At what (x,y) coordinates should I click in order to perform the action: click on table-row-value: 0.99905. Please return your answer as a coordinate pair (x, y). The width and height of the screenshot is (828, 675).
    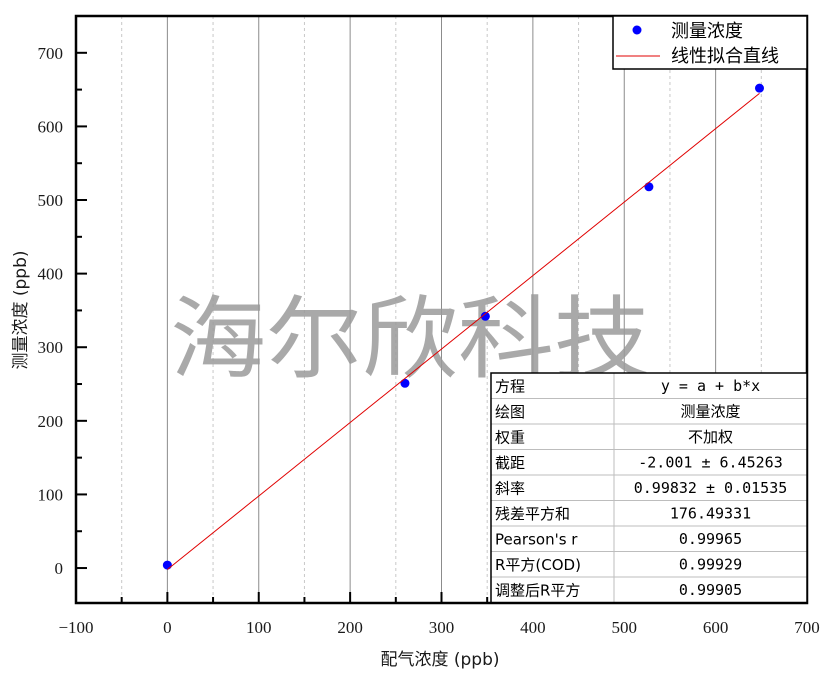
    Looking at the image, I should click on (710, 590).